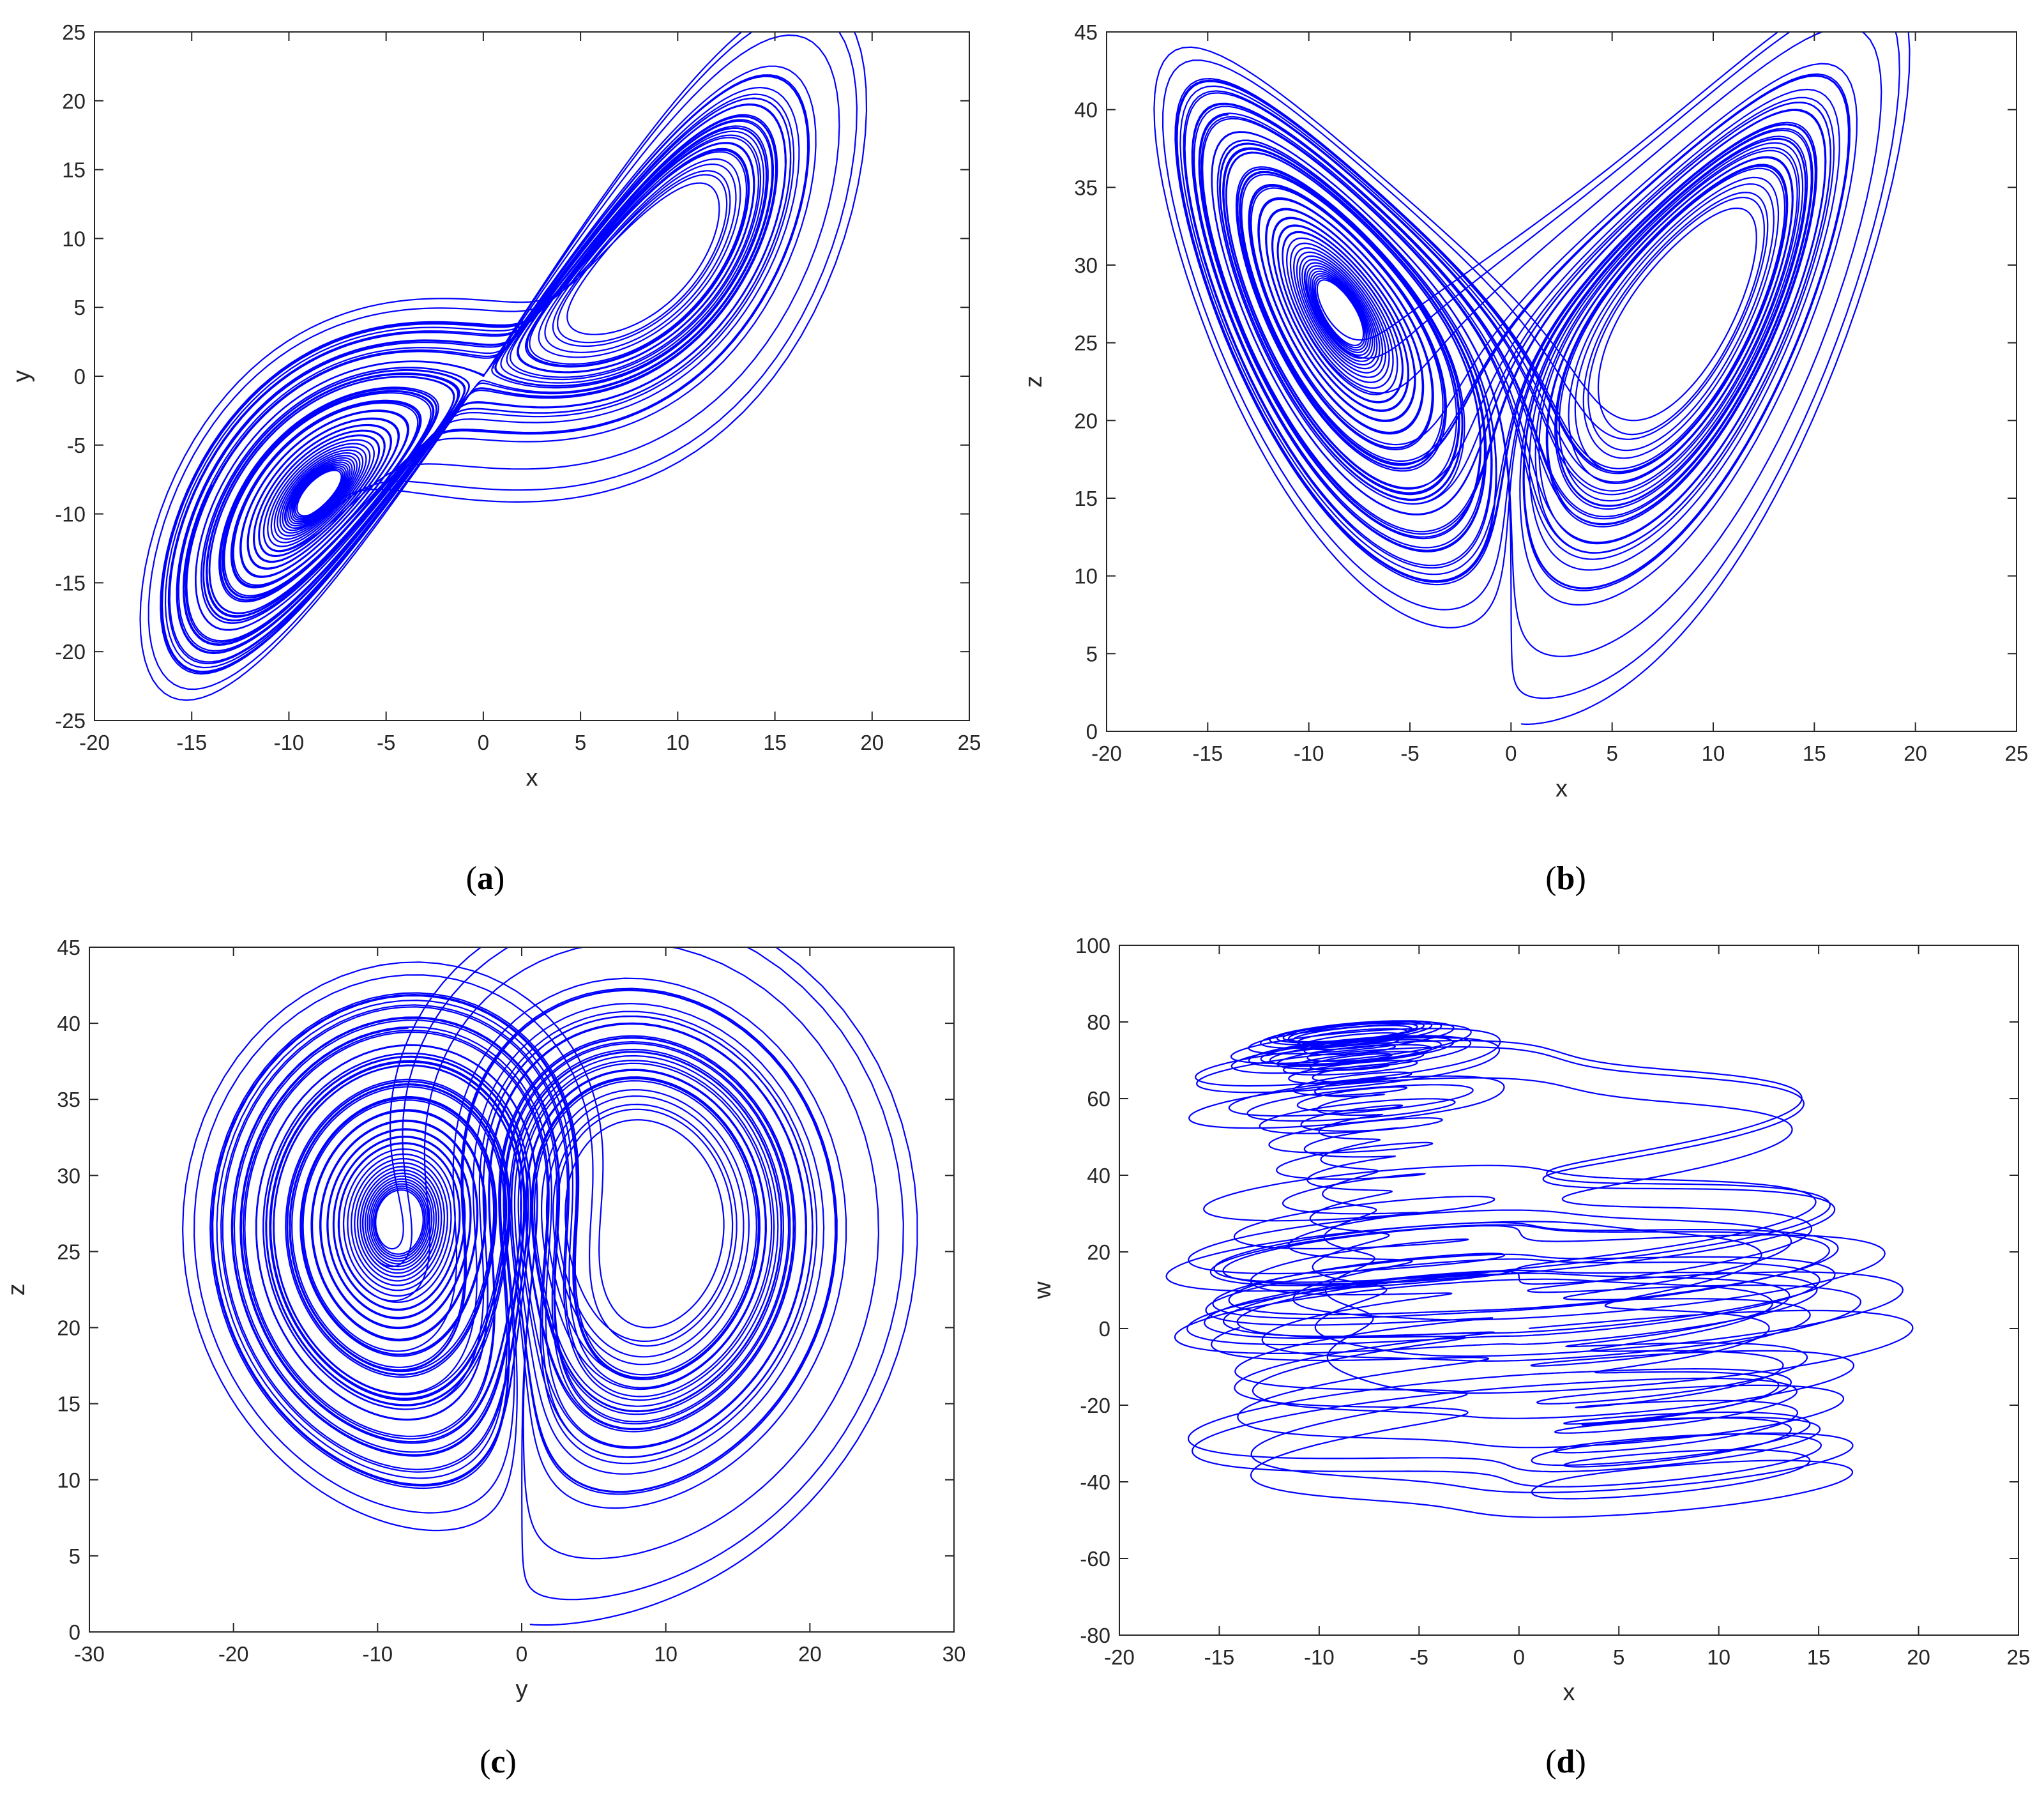 The width and height of the screenshot is (2044, 1798). I want to click on y-tick-label: 100, so click(1092, 945).